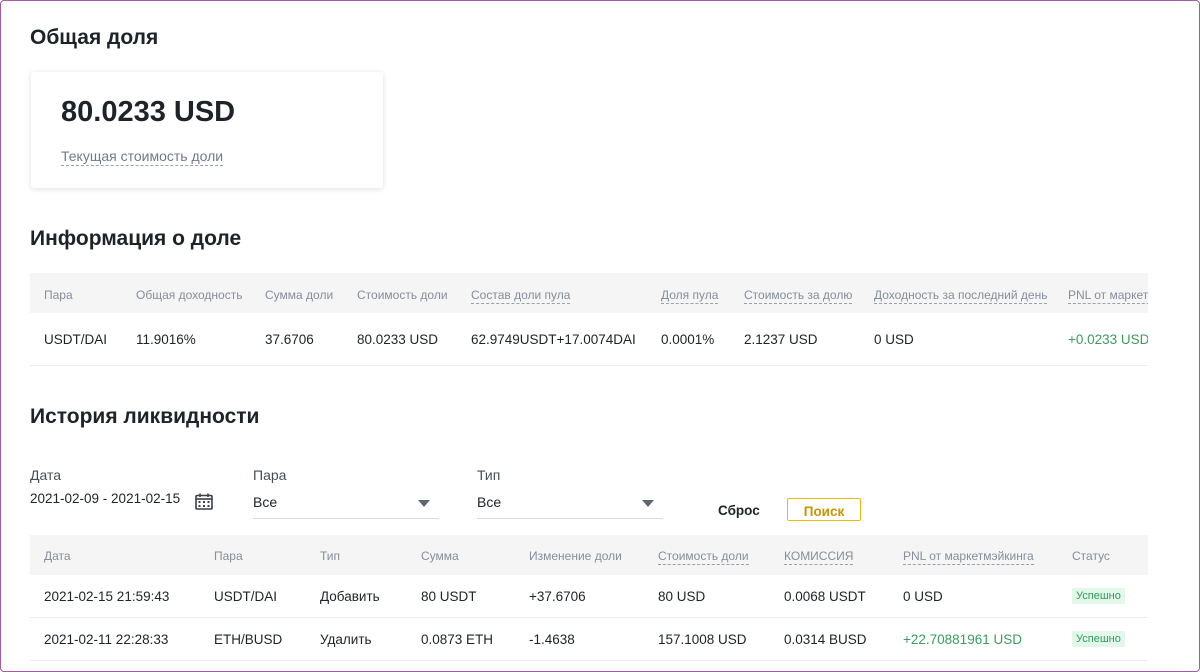  I want to click on table-row-1-mm-pnl: 0 USD, so click(923, 596).